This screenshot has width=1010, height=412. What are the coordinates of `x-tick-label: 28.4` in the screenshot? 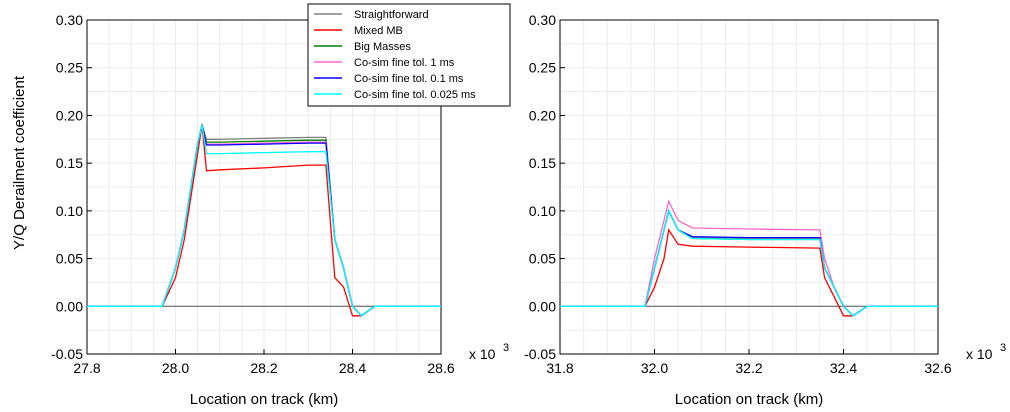 It's located at (352, 368).